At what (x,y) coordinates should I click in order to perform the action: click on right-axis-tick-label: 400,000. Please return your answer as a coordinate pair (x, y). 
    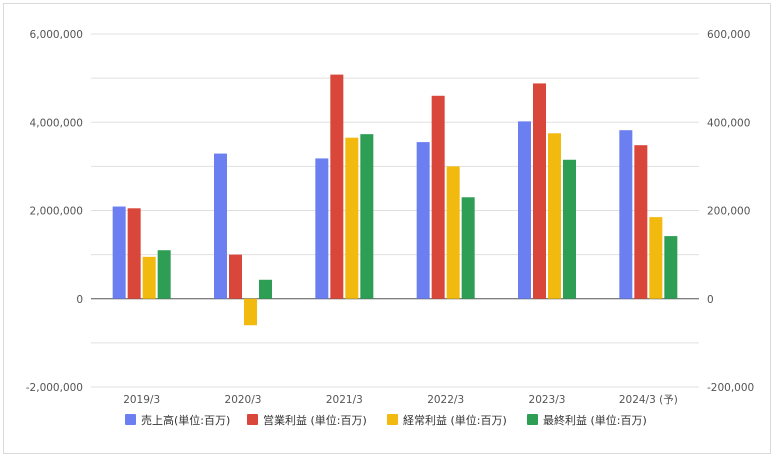
    Looking at the image, I should click on (728, 123).